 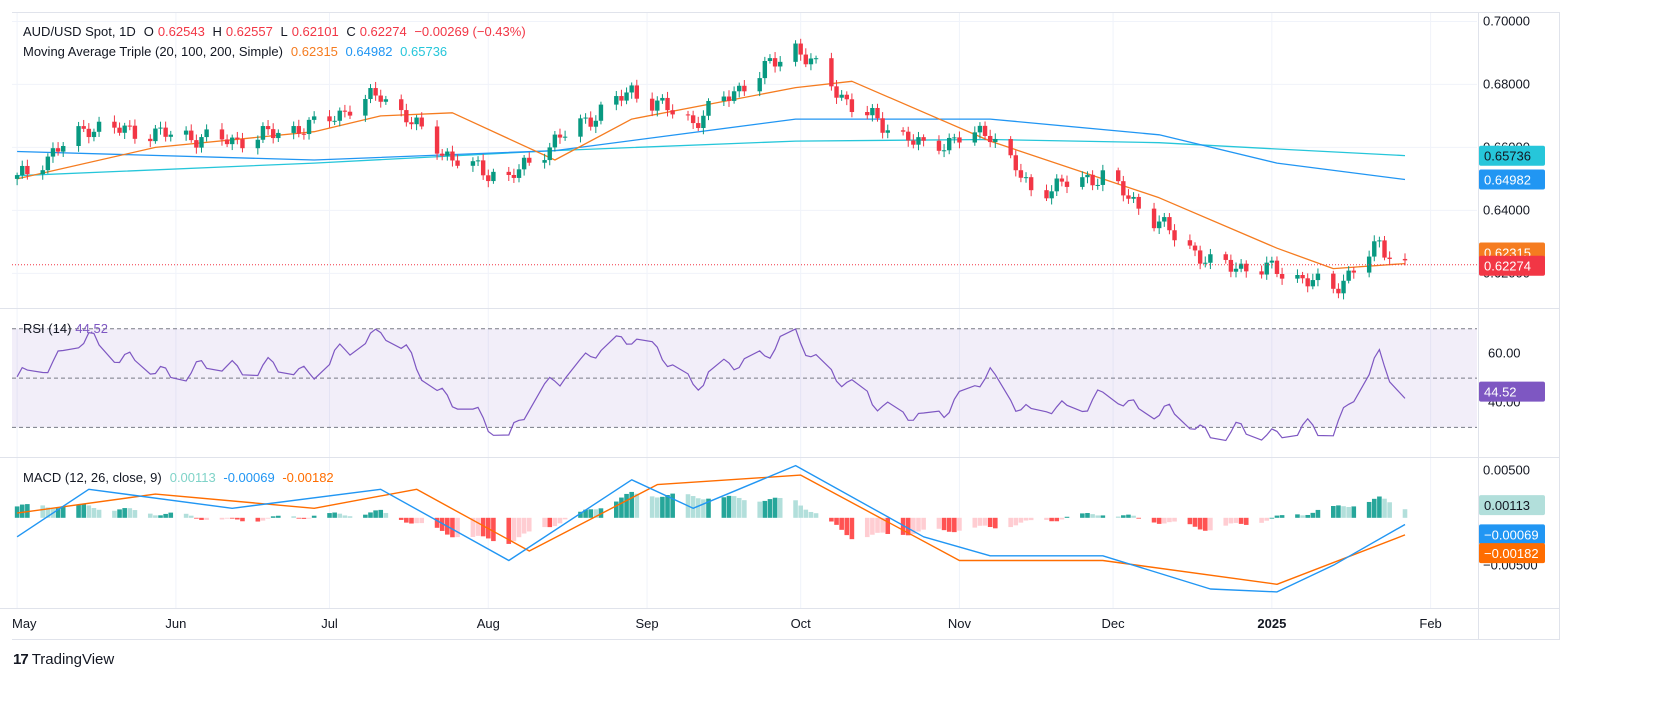 I want to click on ma100-line, so click(x=711, y=149).